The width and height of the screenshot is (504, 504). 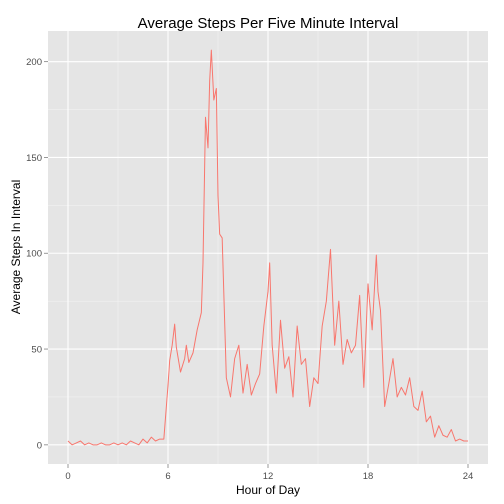 I want to click on x-tick-label: 12, so click(x=268, y=476).